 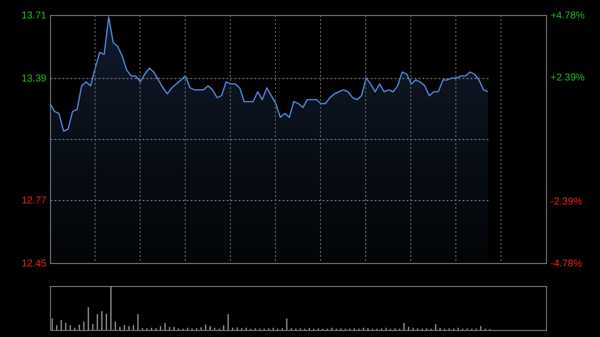 I want to click on y2-tick-label: +4.78%, so click(x=567, y=16).